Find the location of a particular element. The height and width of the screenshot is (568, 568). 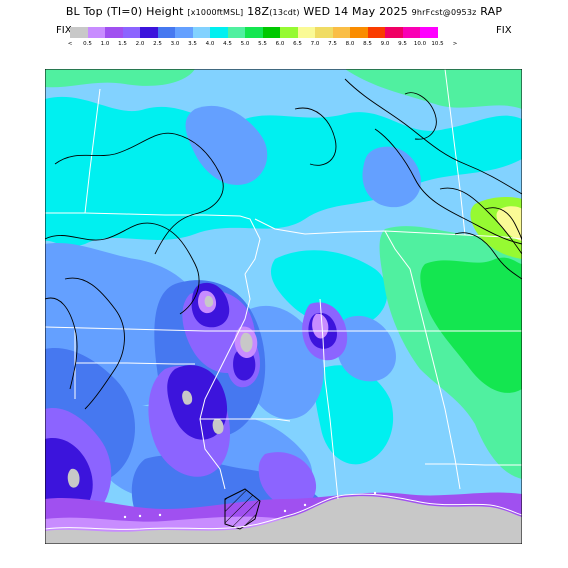

legend-tick-label: 1.5 is located at coordinates (122, 44).